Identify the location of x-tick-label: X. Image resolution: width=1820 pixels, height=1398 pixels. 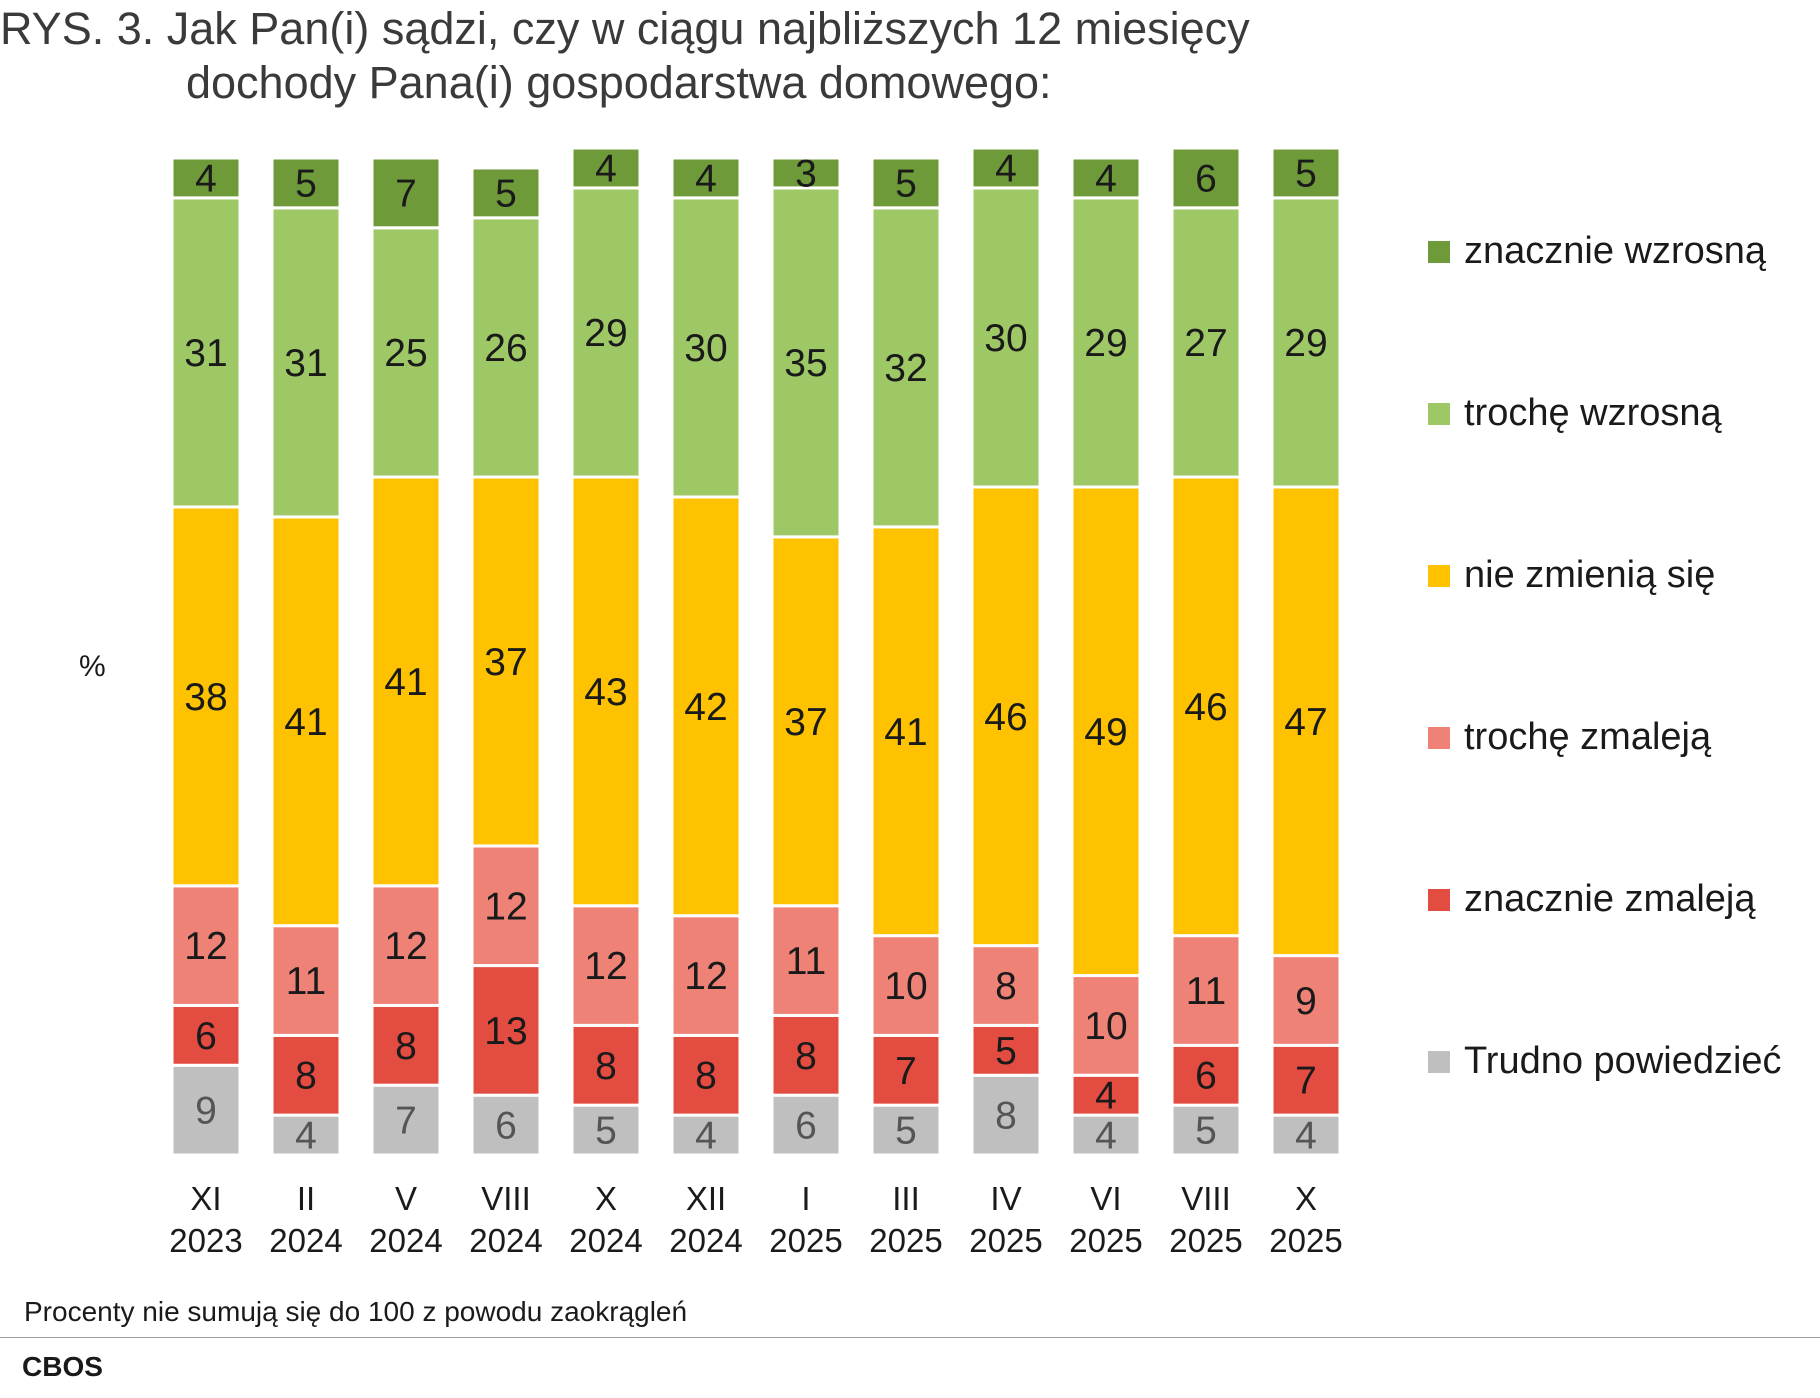
(606, 1198).